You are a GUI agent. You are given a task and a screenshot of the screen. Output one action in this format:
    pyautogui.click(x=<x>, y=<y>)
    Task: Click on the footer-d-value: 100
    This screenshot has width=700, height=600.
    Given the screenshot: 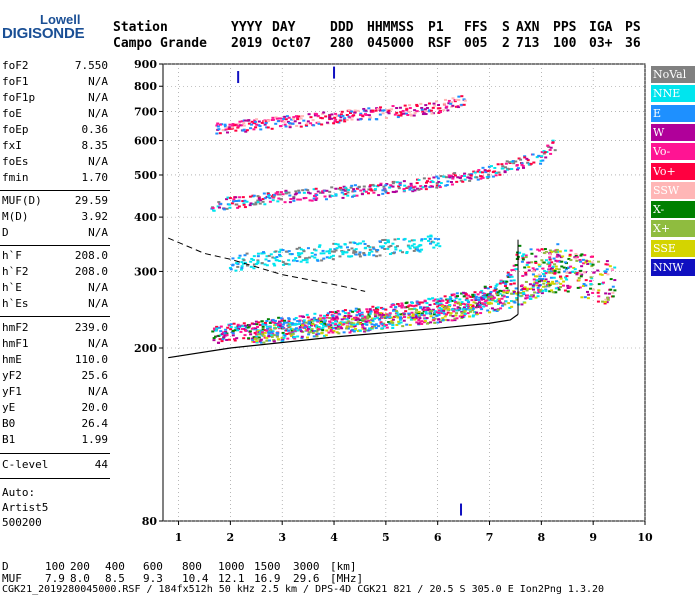 What is the action you would take?
    pyautogui.click(x=55, y=566)
    